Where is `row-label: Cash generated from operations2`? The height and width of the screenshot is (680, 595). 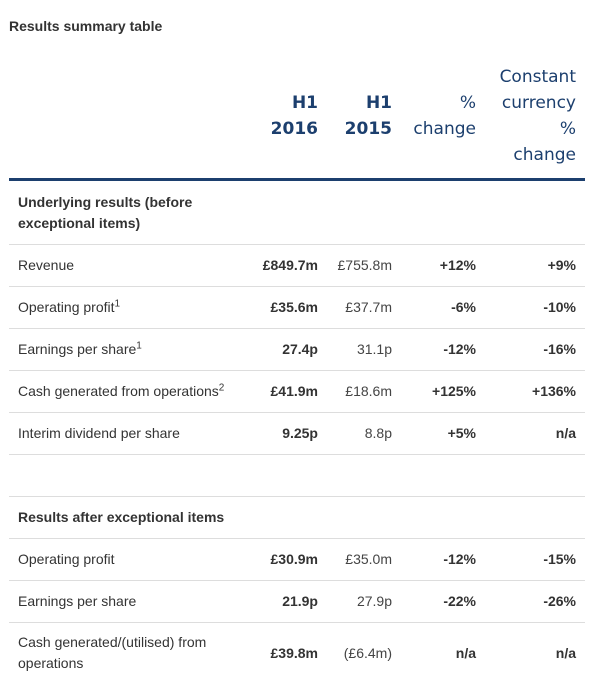 row-label: Cash generated from operations2 is located at coordinates (121, 391).